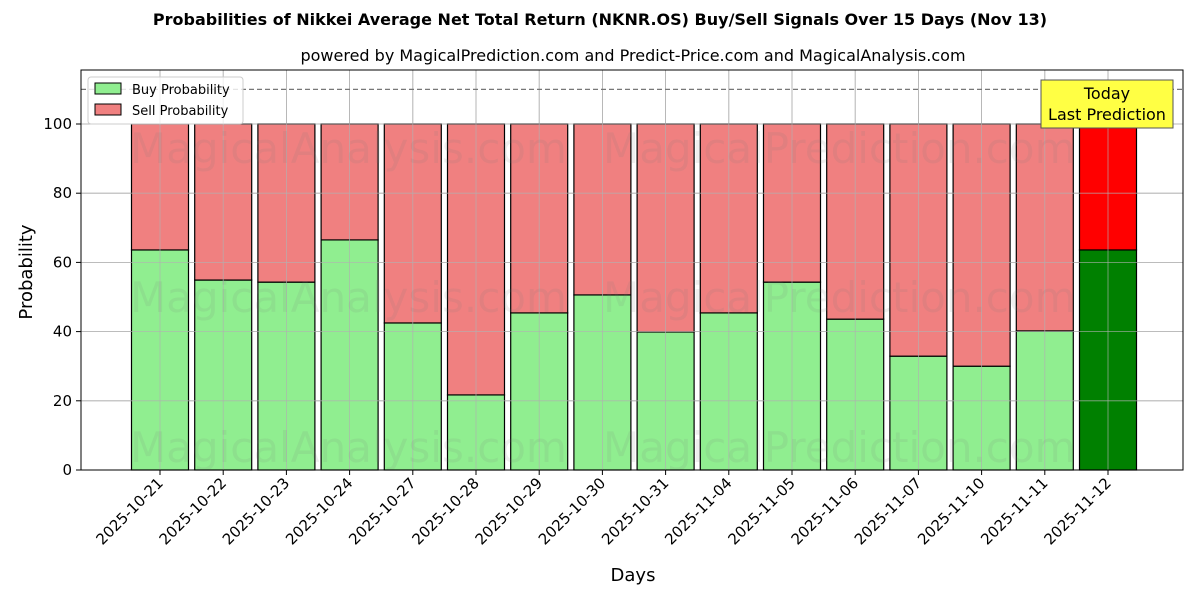 This screenshot has width=1200, height=600. Describe the element at coordinates (26, 271) in the screenshot. I see `y-axis-label: Probability` at that location.